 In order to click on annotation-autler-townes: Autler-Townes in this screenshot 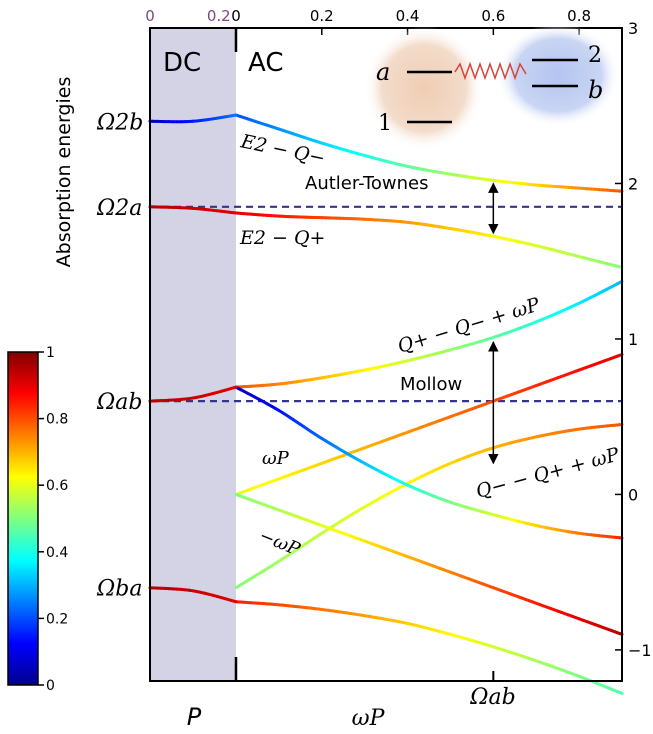, I will do `click(366, 183)`.